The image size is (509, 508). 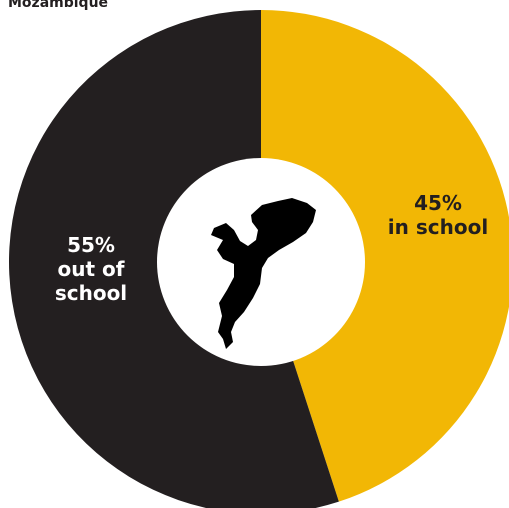 What do you see at coordinates (91, 293) in the screenshot?
I see `slice-category-label: school` at bounding box center [91, 293].